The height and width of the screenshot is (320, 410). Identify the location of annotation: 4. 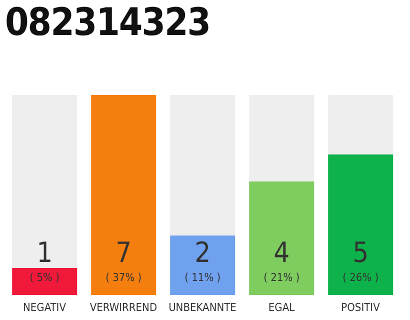
(282, 252).